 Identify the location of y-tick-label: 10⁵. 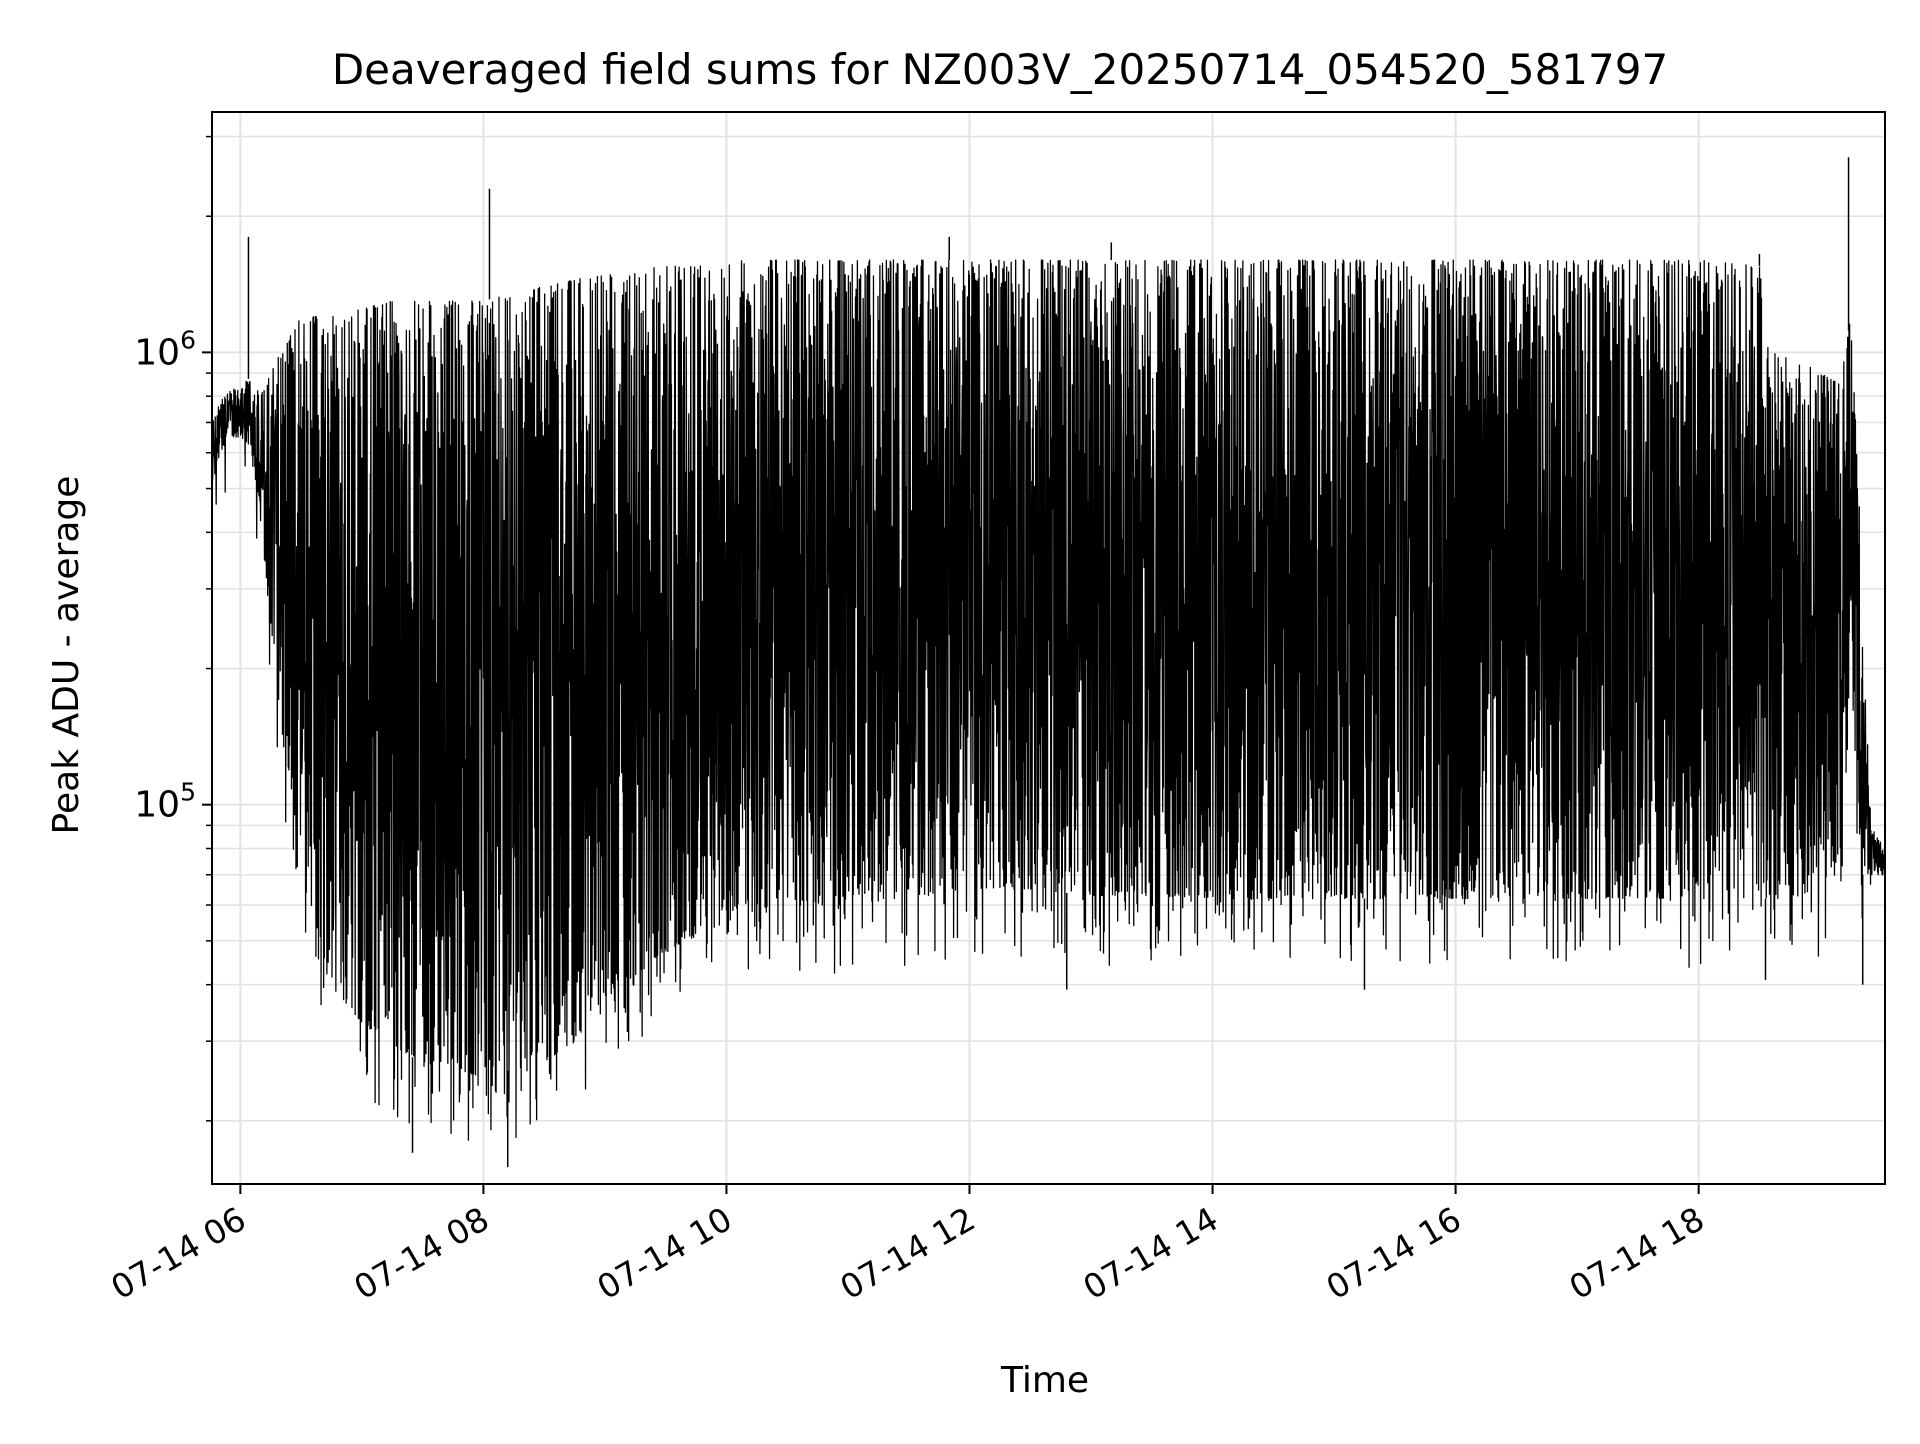
(165, 802).